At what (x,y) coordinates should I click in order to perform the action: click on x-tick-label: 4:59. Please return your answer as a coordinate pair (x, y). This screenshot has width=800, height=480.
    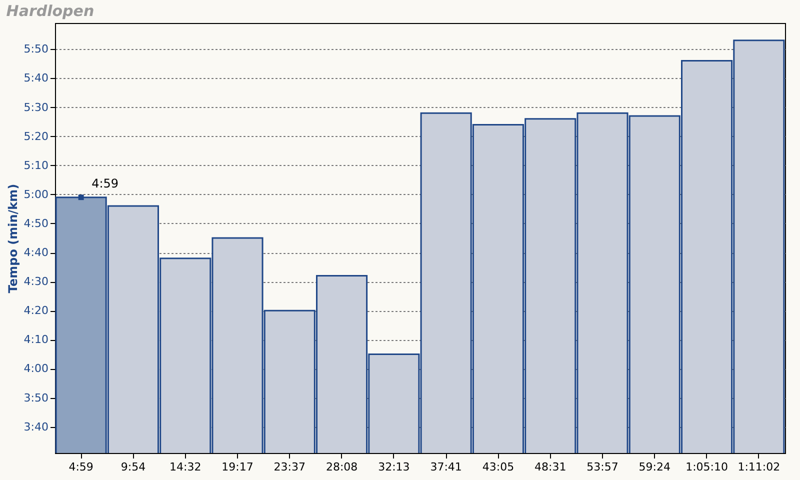
    Looking at the image, I should click on (81, 467).